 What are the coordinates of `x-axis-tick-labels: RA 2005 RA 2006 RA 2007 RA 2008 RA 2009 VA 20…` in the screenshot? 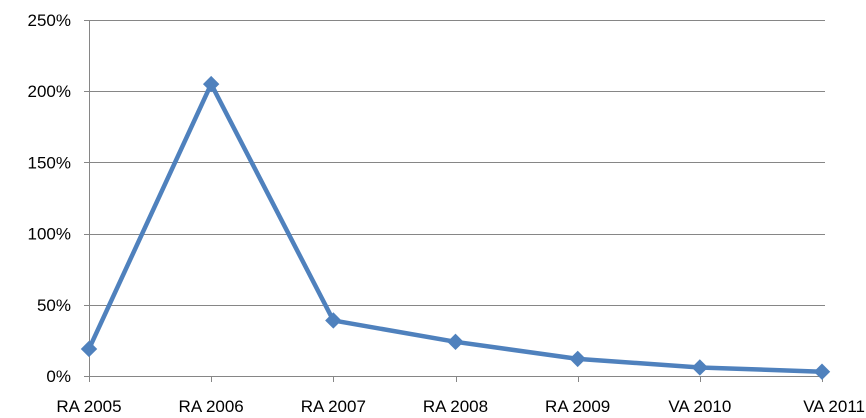 It's located at (460, 406).